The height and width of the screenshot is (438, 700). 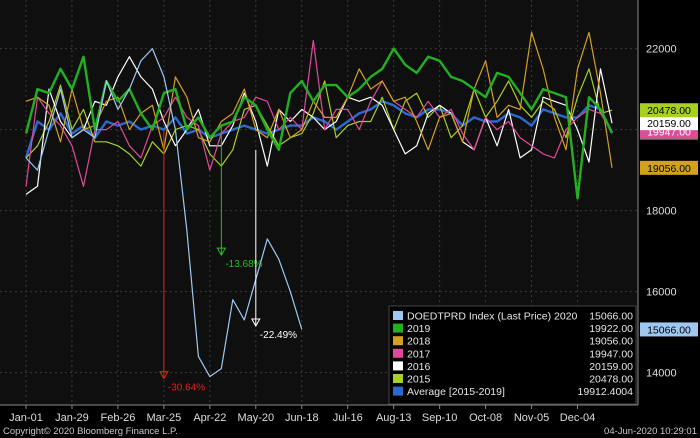 I want to click on drop-percent-label: -13.68%, so click(x=243, y=264).